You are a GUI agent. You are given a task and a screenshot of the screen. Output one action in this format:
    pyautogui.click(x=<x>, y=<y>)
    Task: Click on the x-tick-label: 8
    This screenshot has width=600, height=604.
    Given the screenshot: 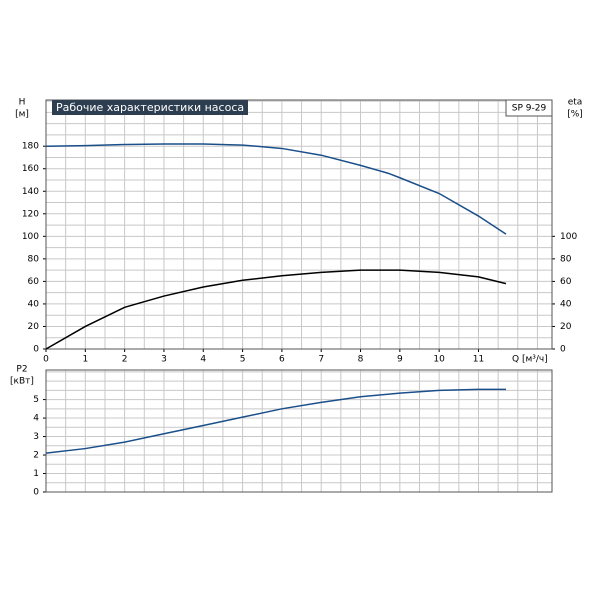 What is the action you would take?
    pyautogui.click(x=361, y=360)
    